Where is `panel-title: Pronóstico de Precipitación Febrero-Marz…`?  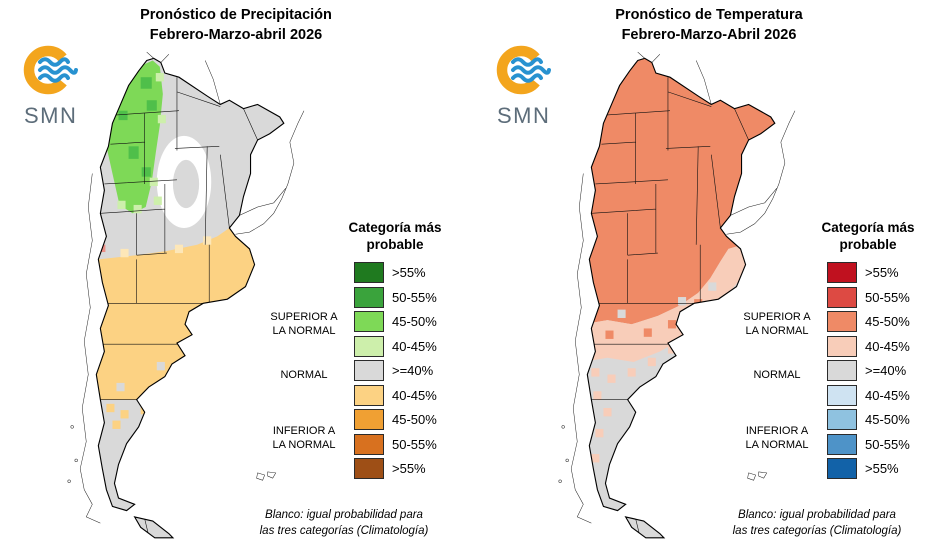
panel-title: Pronóstico de Precipitación Febrero-Marz… is located at coordinates (236, 25).